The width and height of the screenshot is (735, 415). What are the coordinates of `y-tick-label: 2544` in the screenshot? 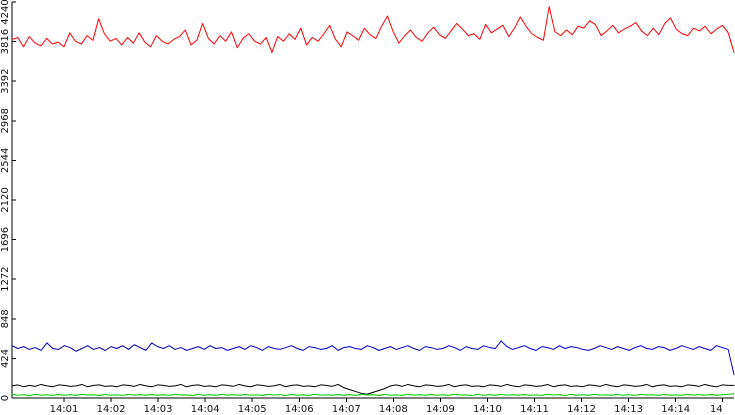 It's located at (5, 160).